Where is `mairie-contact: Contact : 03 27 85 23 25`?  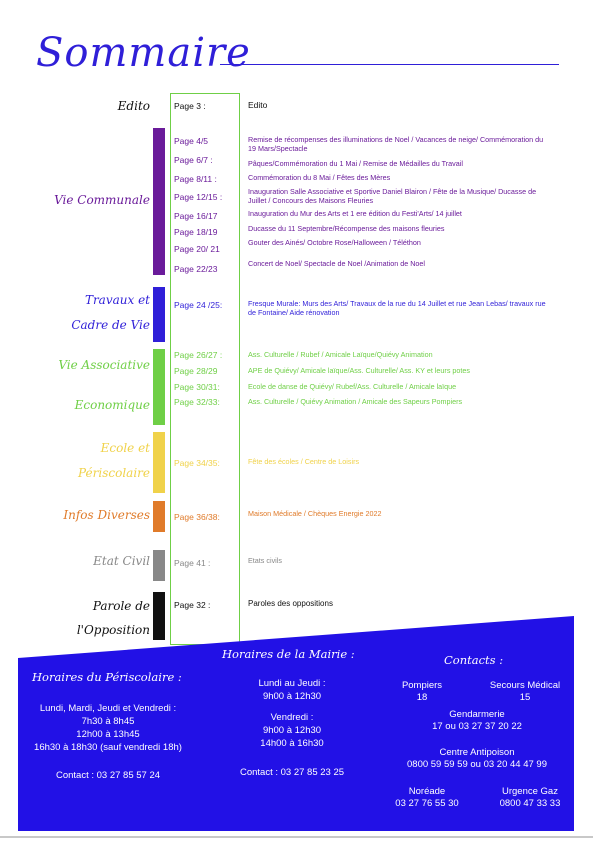
mairie-contact: Contact : 03 27 85 23 25 is located at coordinates (292, 772).